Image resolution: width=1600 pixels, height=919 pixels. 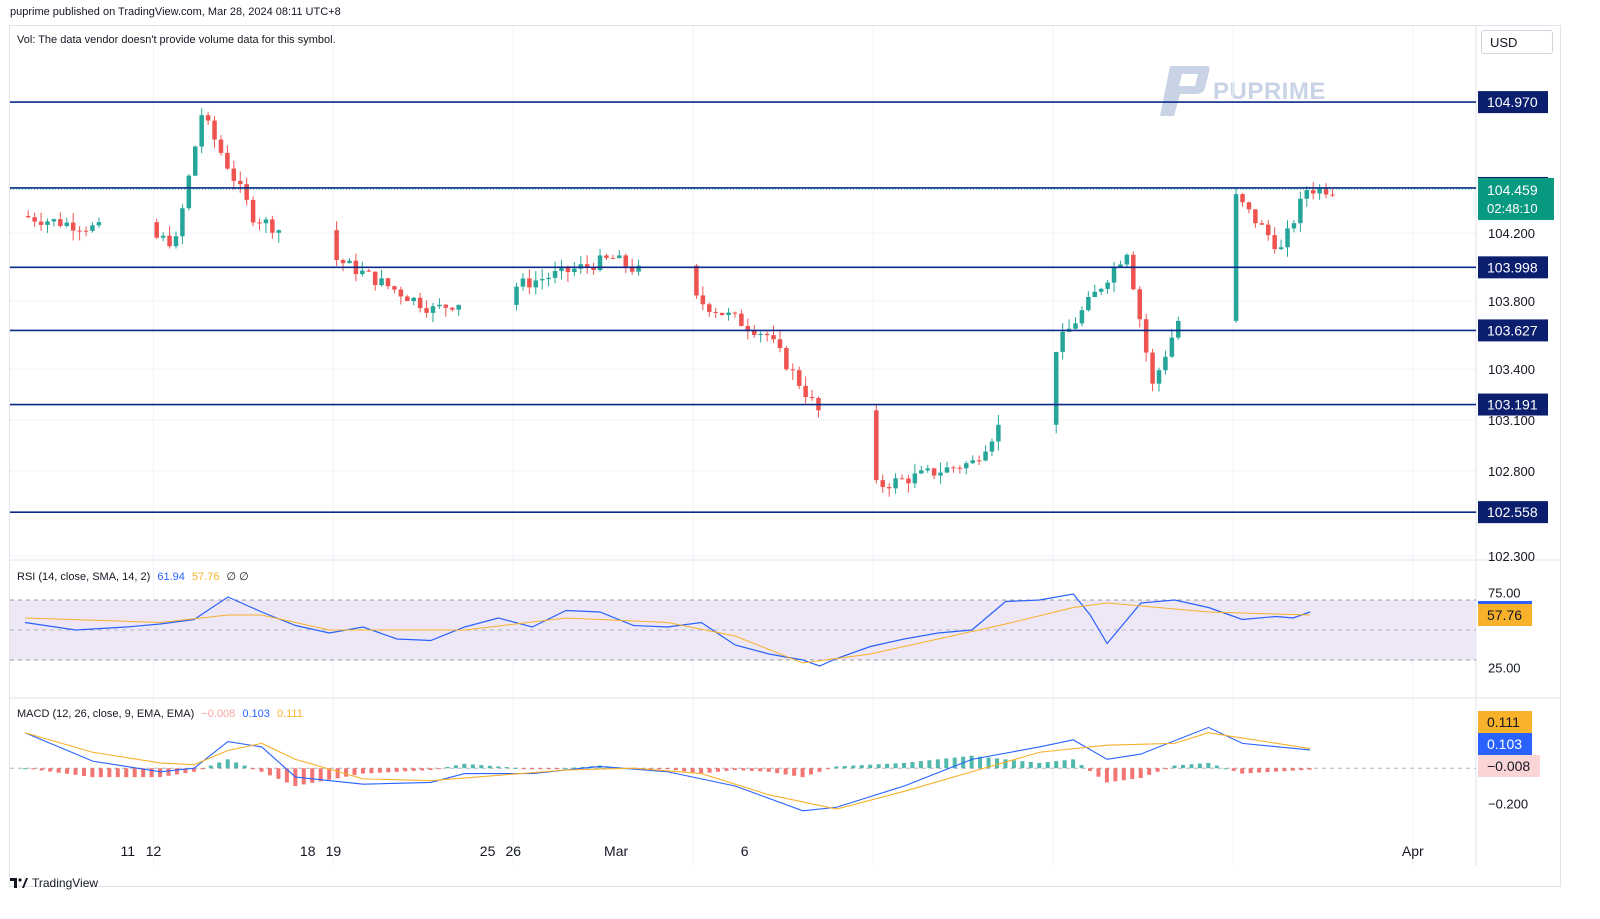 What do you see at coordinates (84, 577) in the screenshot?
I see `rsi-legend-label: RSI (14, close, SMA, 14, 2)` at bounding box center [84, 577].